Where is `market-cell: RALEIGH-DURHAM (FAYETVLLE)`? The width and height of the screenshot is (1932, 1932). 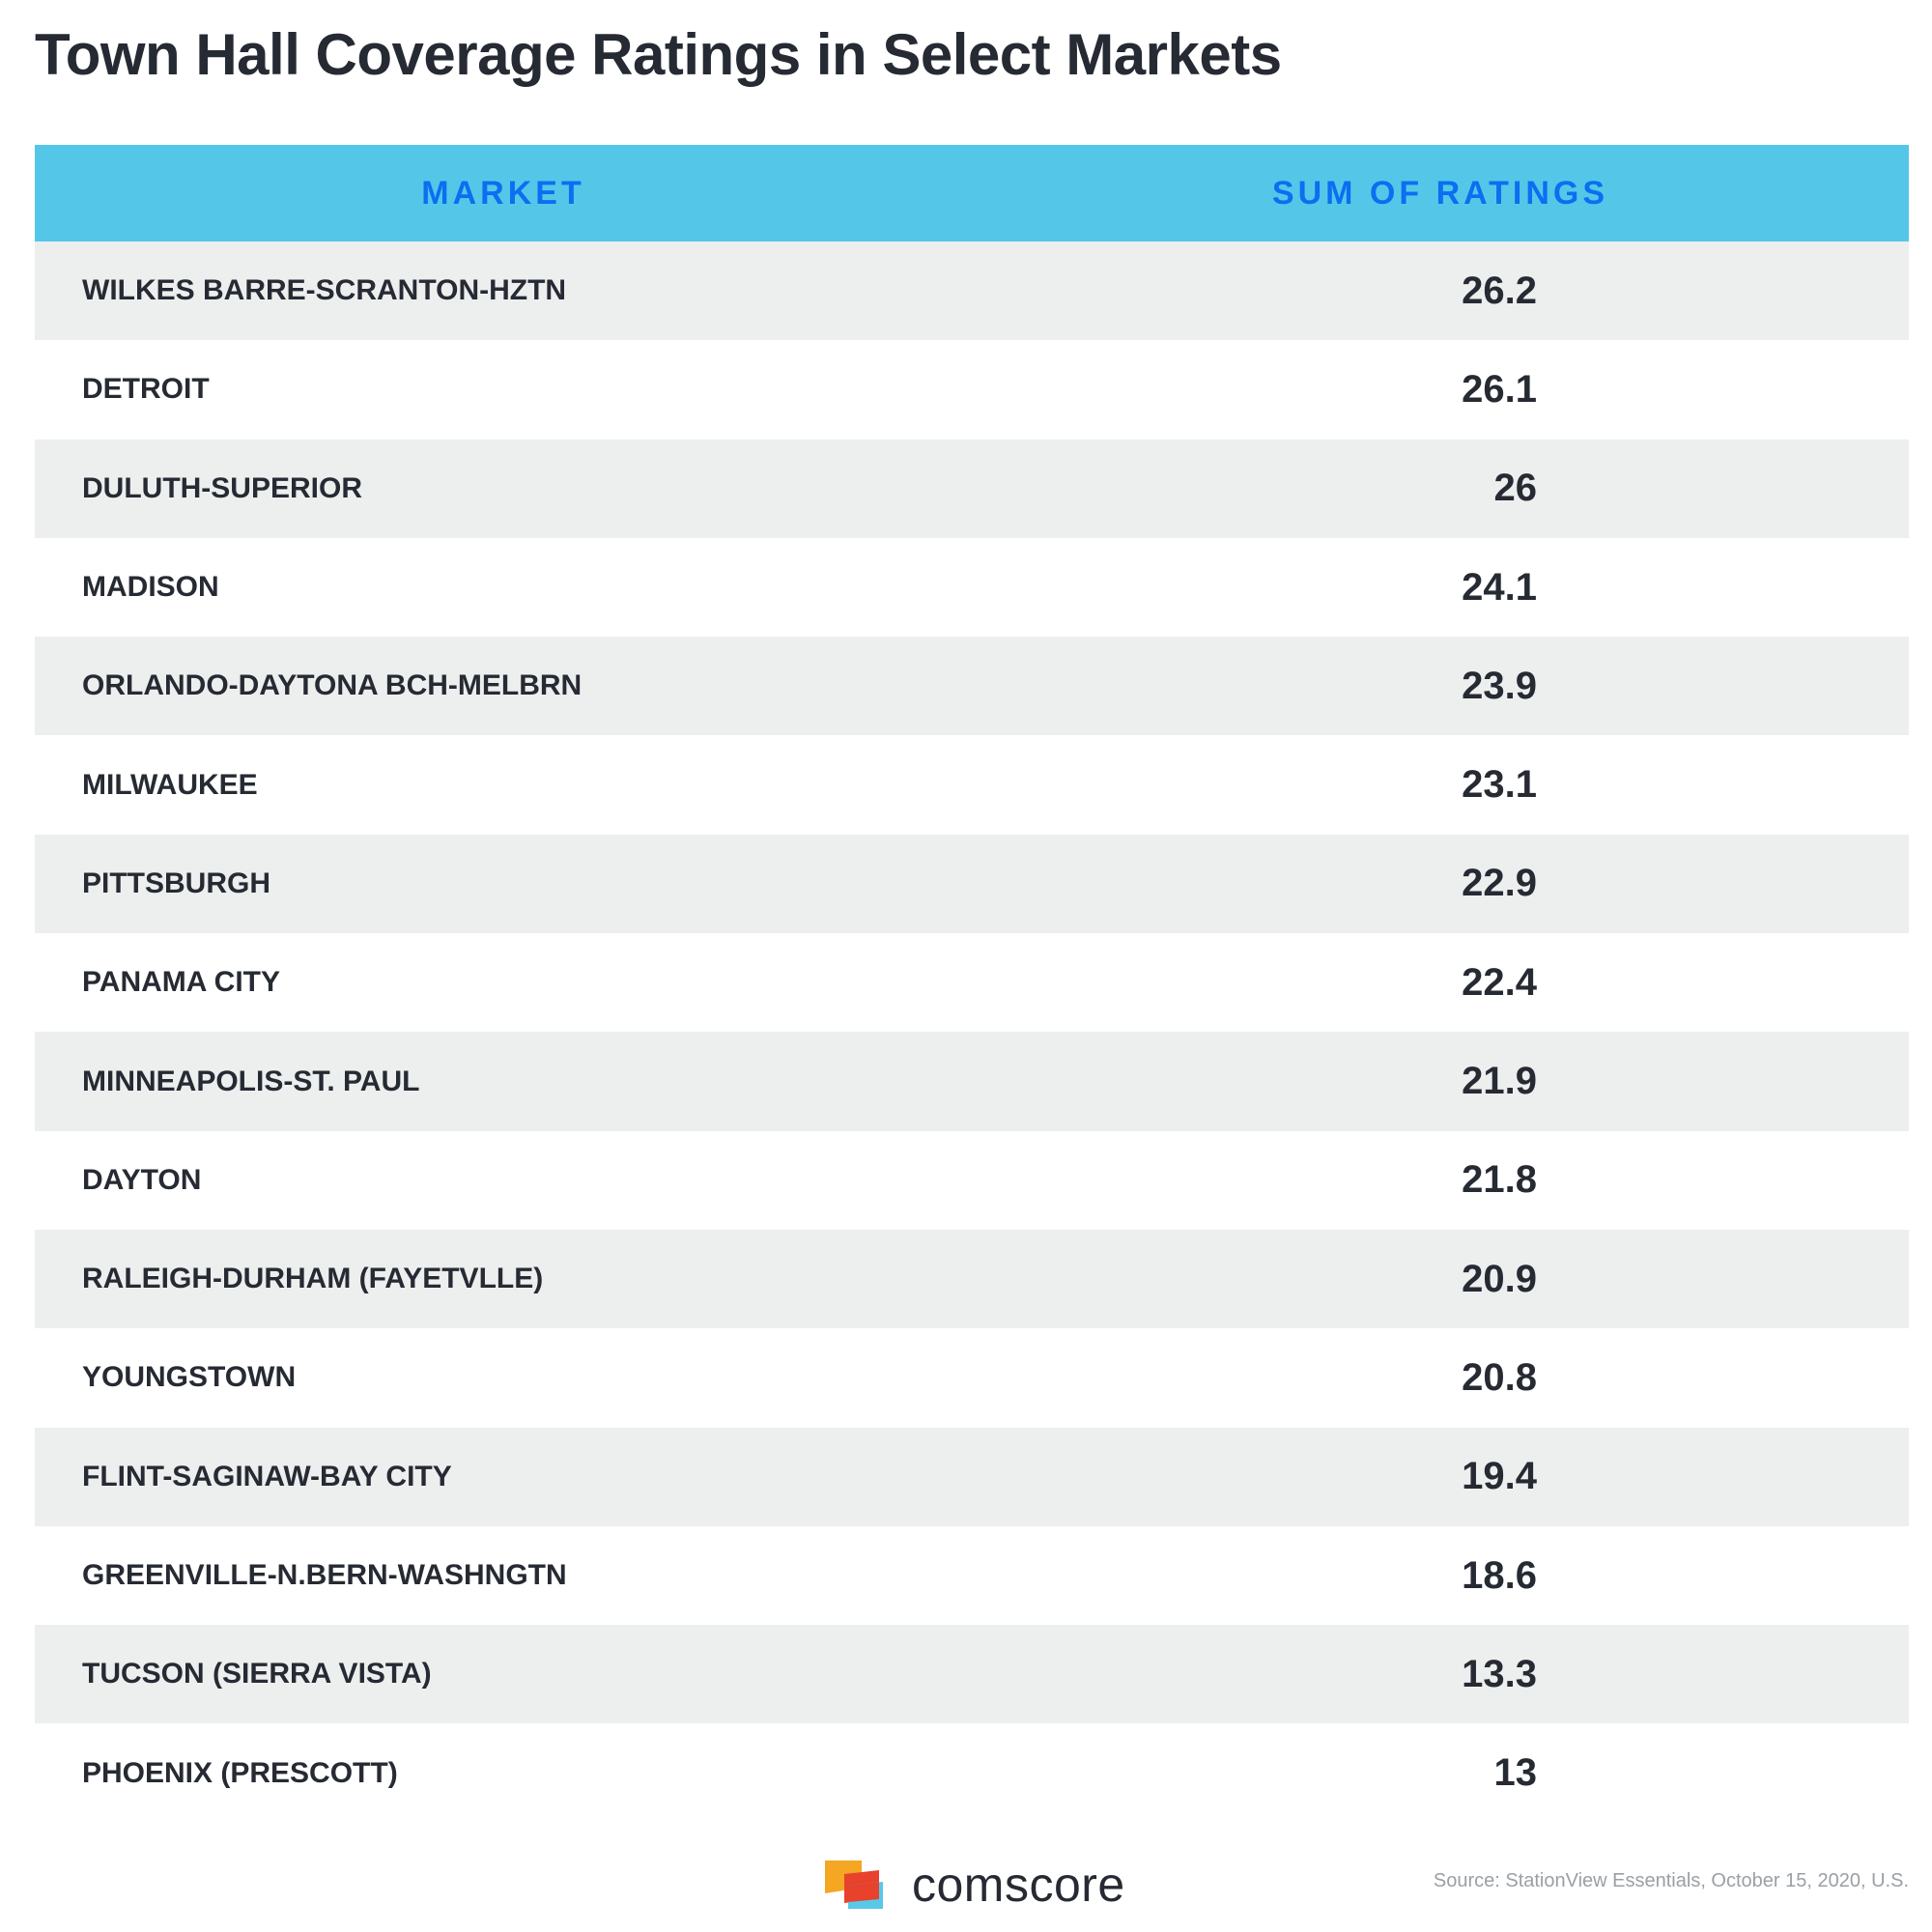 market-cell: RALEIGH-DURHAM (FAYETVLLE) is located at coordinates (313, 1279).